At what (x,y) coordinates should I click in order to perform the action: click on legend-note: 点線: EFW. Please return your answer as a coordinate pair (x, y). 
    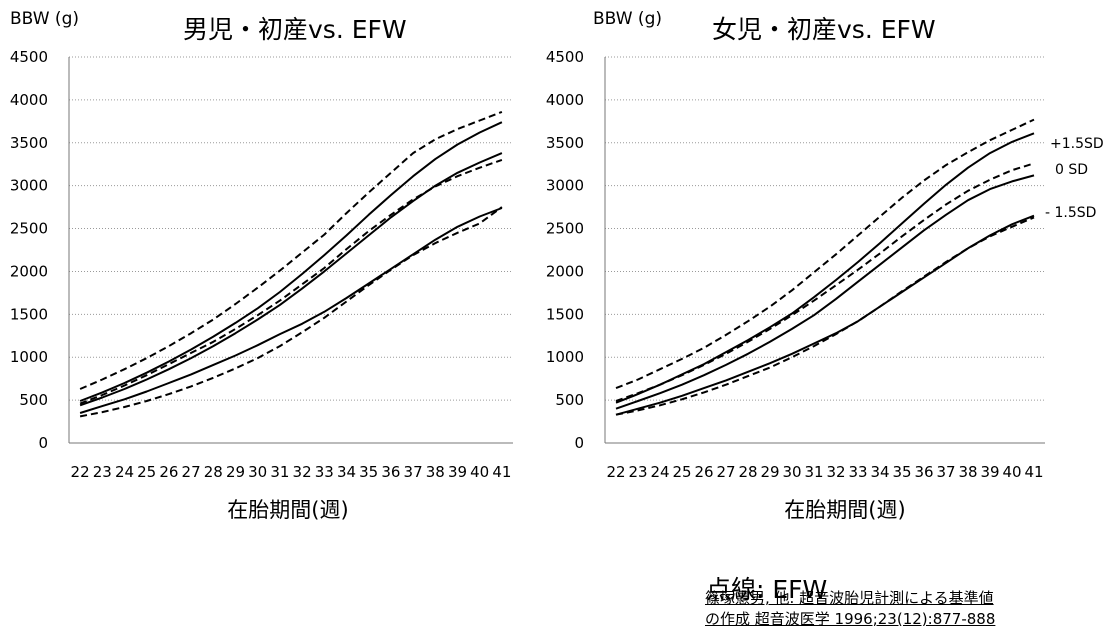
    Looking at the image, I should click on (767, 589).